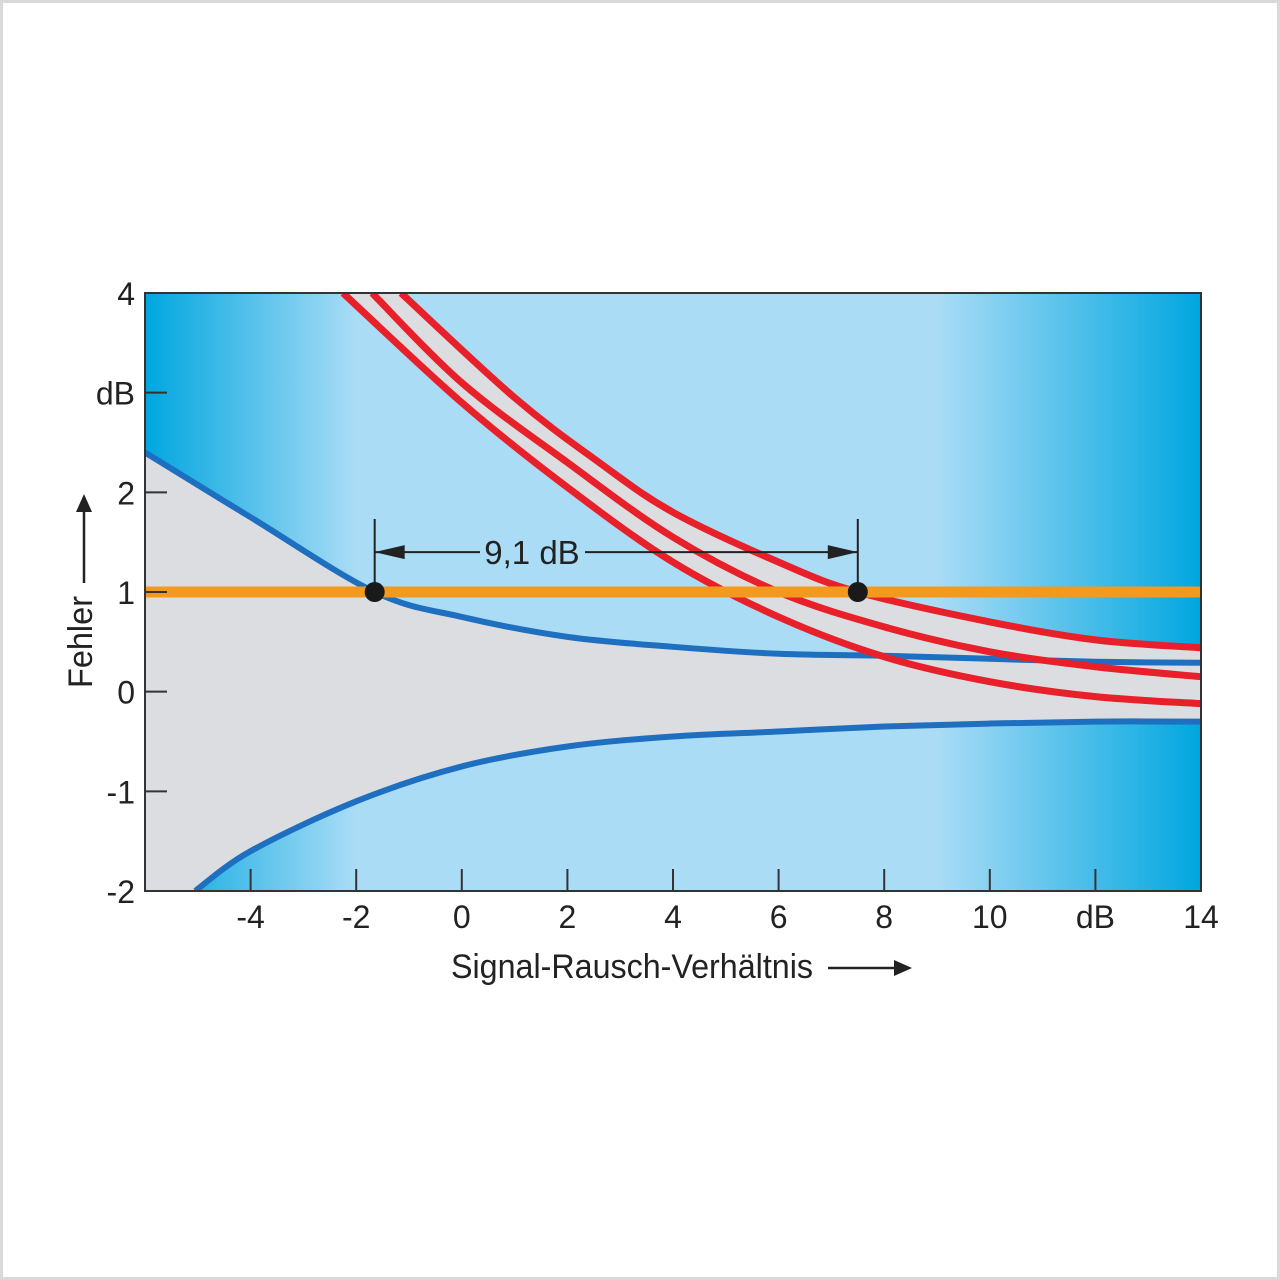  I want to click on x-axis-label: Signal-Rausch-Verhältnis, so click(632, 967).